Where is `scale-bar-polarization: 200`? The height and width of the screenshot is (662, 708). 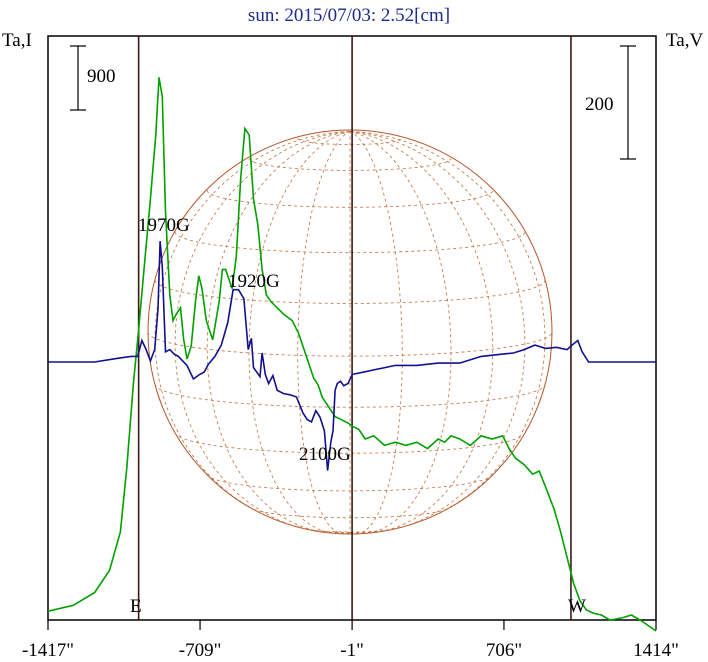 scale-bar-polarization: 200 is located at coordinates (610, 102).